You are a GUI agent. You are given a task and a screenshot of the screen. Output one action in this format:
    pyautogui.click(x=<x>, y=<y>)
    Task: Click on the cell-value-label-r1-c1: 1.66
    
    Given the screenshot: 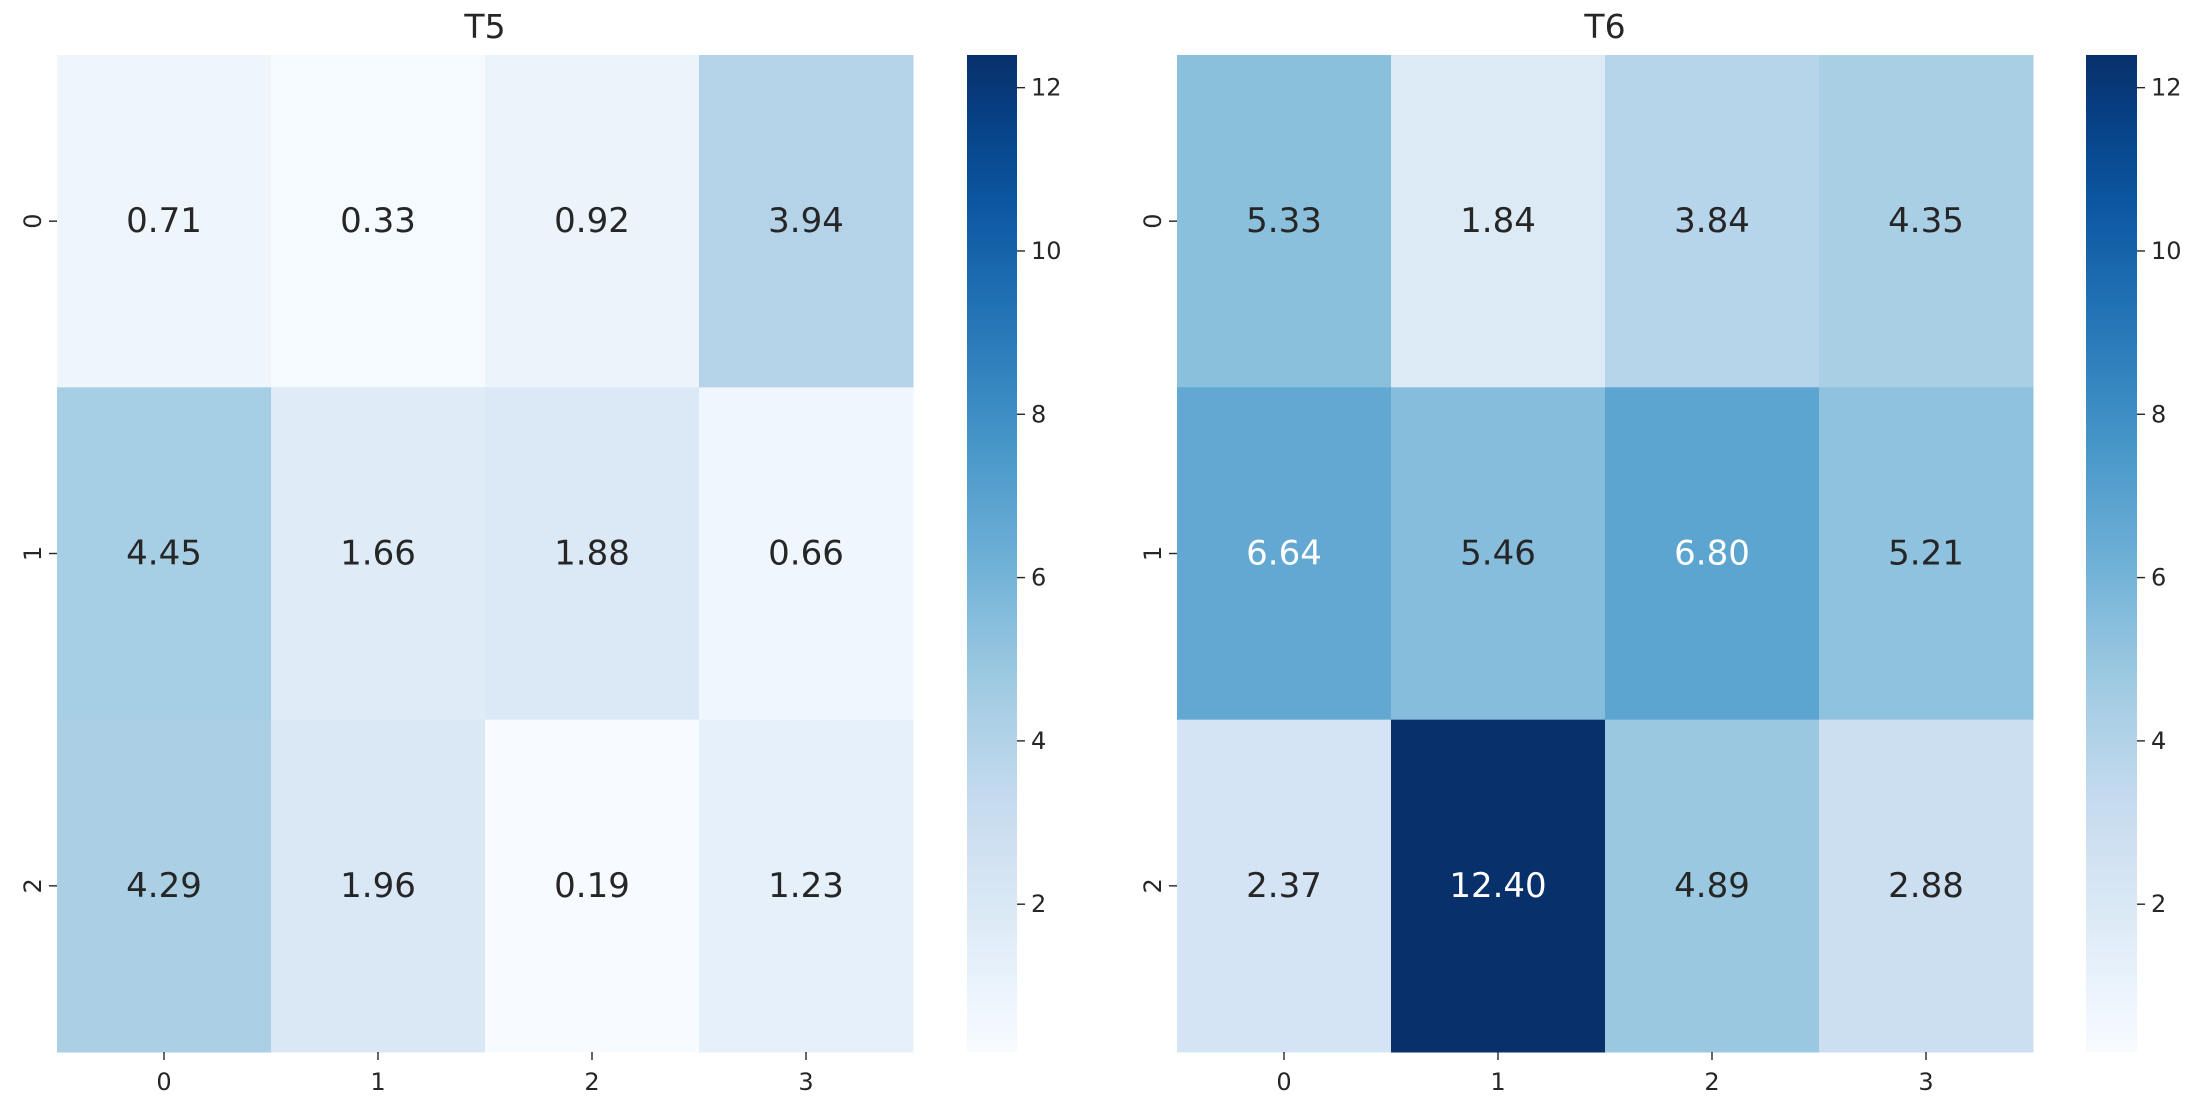 What is the action you would take?
    pyautogui.click(x=378, y=554)
    